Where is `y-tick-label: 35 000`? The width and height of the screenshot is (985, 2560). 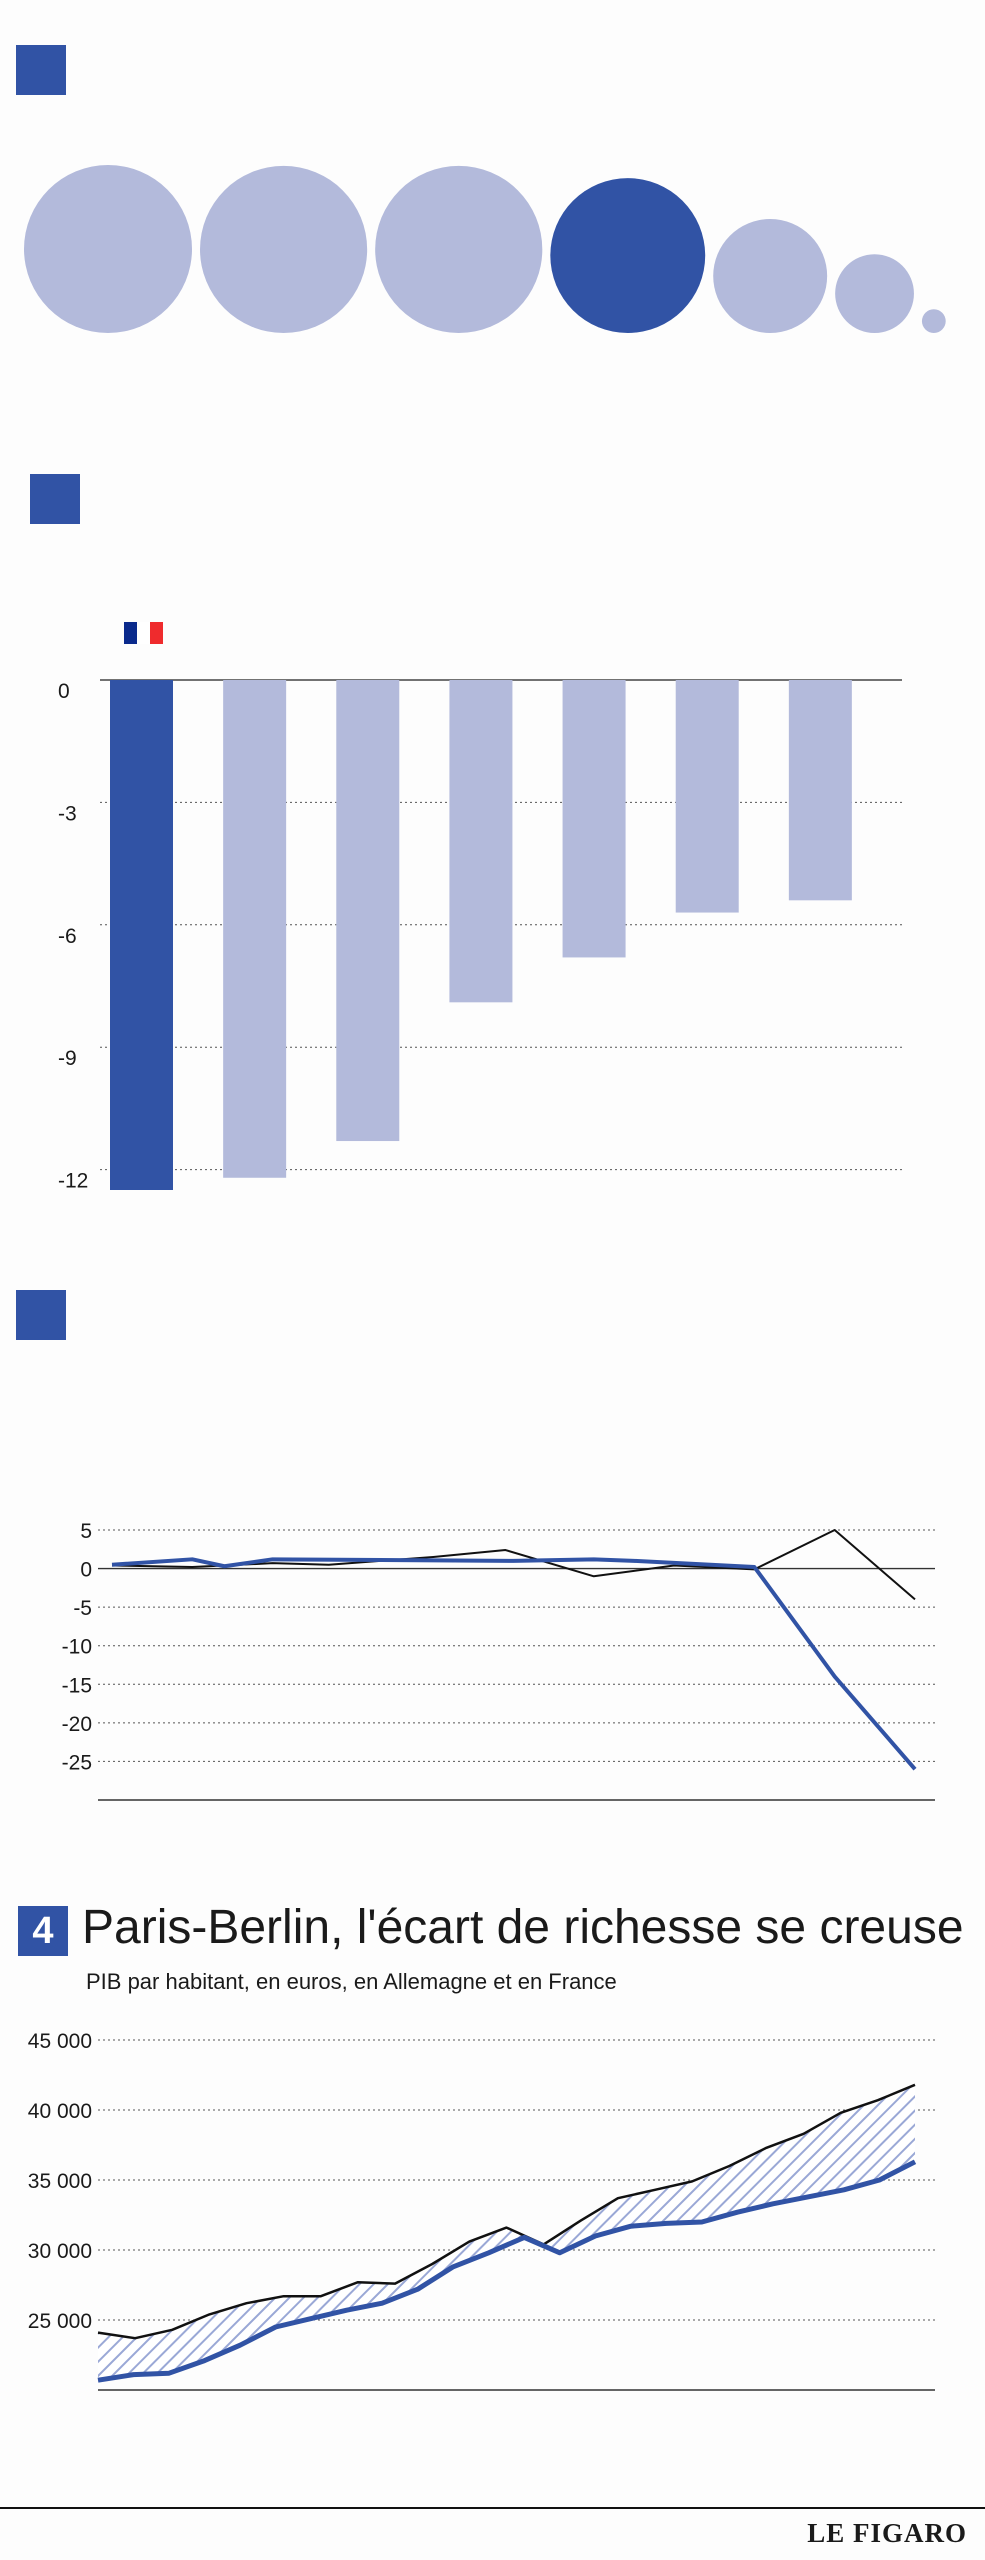
y-tick-label: 35 000 is located at coordinates (60, 2181).